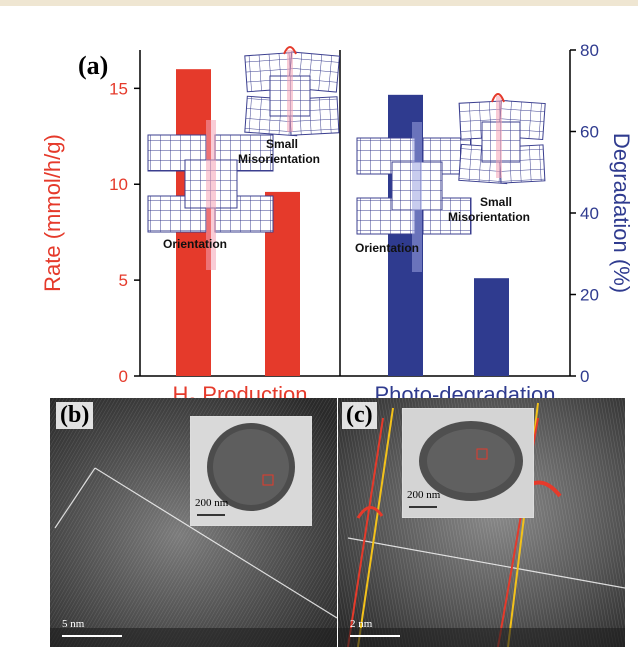 The width and height of the screenshot is (638, 647). I want to click on right-tick-label: 20, so click(589, 295).